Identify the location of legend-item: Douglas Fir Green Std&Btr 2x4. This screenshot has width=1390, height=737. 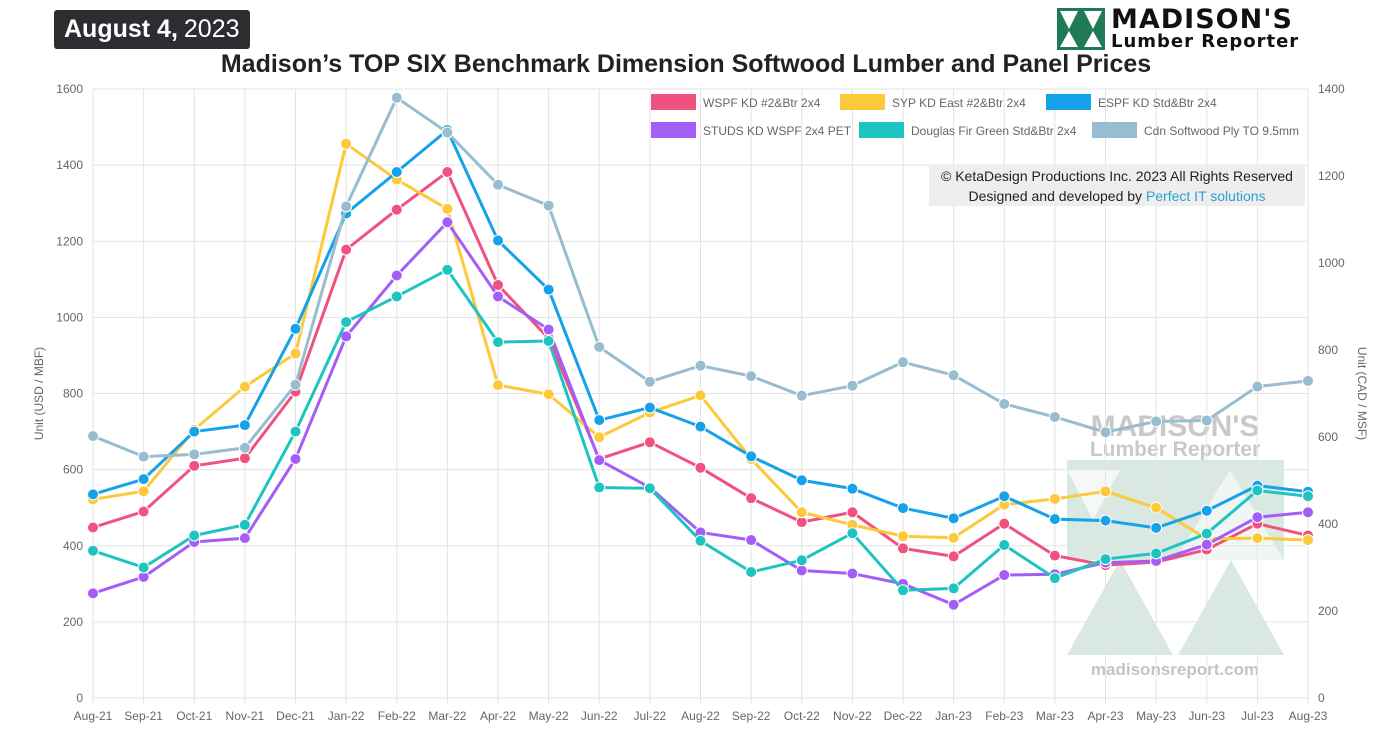
(968, 130).